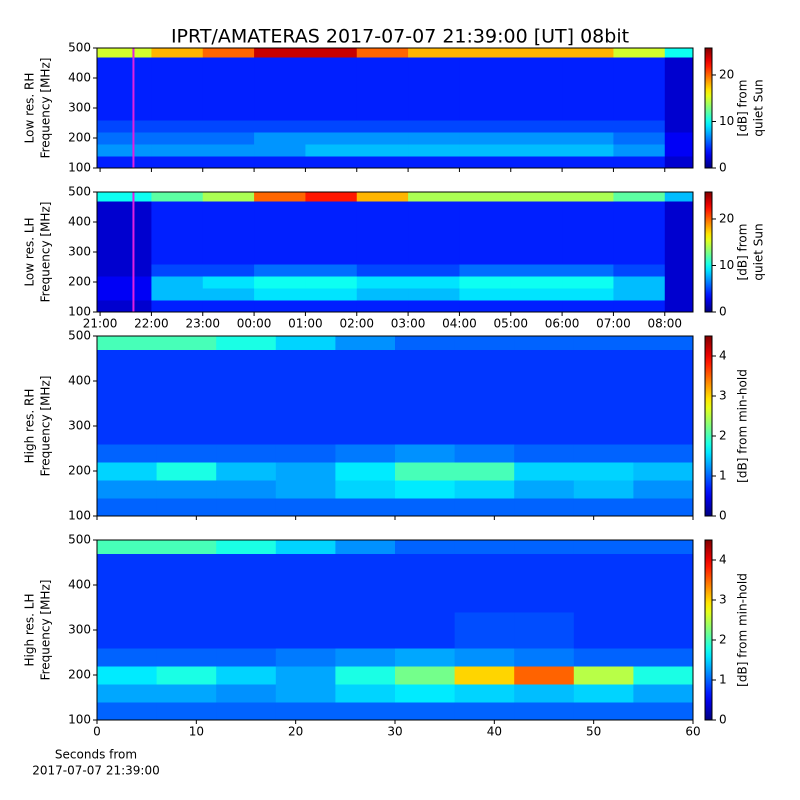  Describe the element at coordinates (743, 426) in the screenshot. I see `colorbar-label: [dB] from min-hold` at that location.